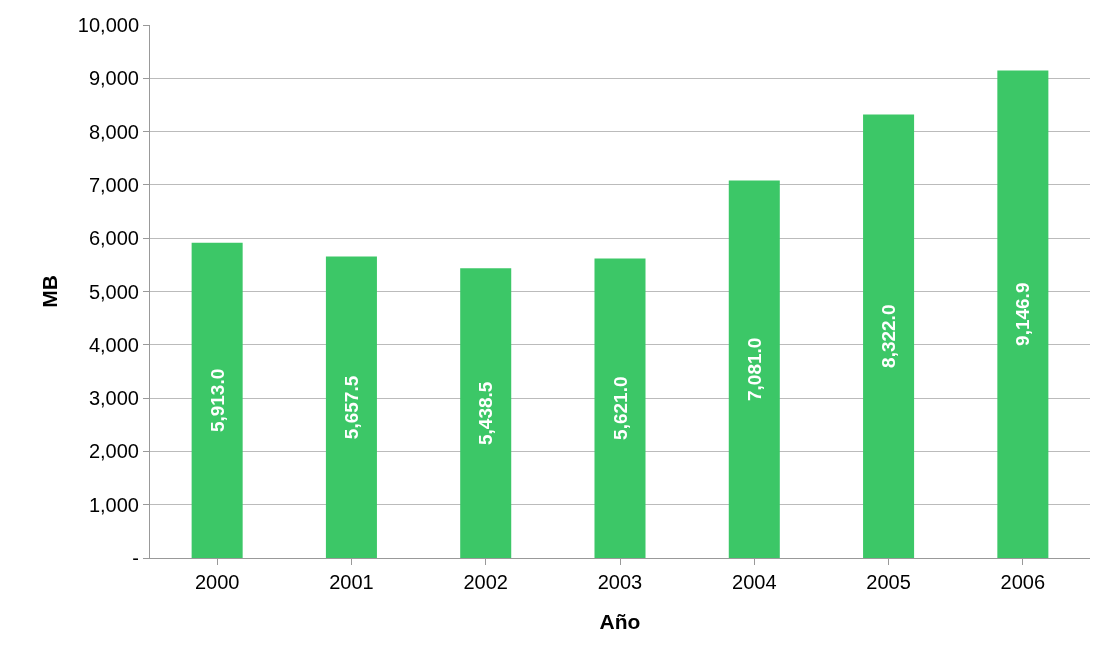 This screenshot has width=1104, height=666. What do you see at coordinates (113, 451) in the screenshot?
I see `y-tick-label: 2,000` at bounding box center [113, 451].